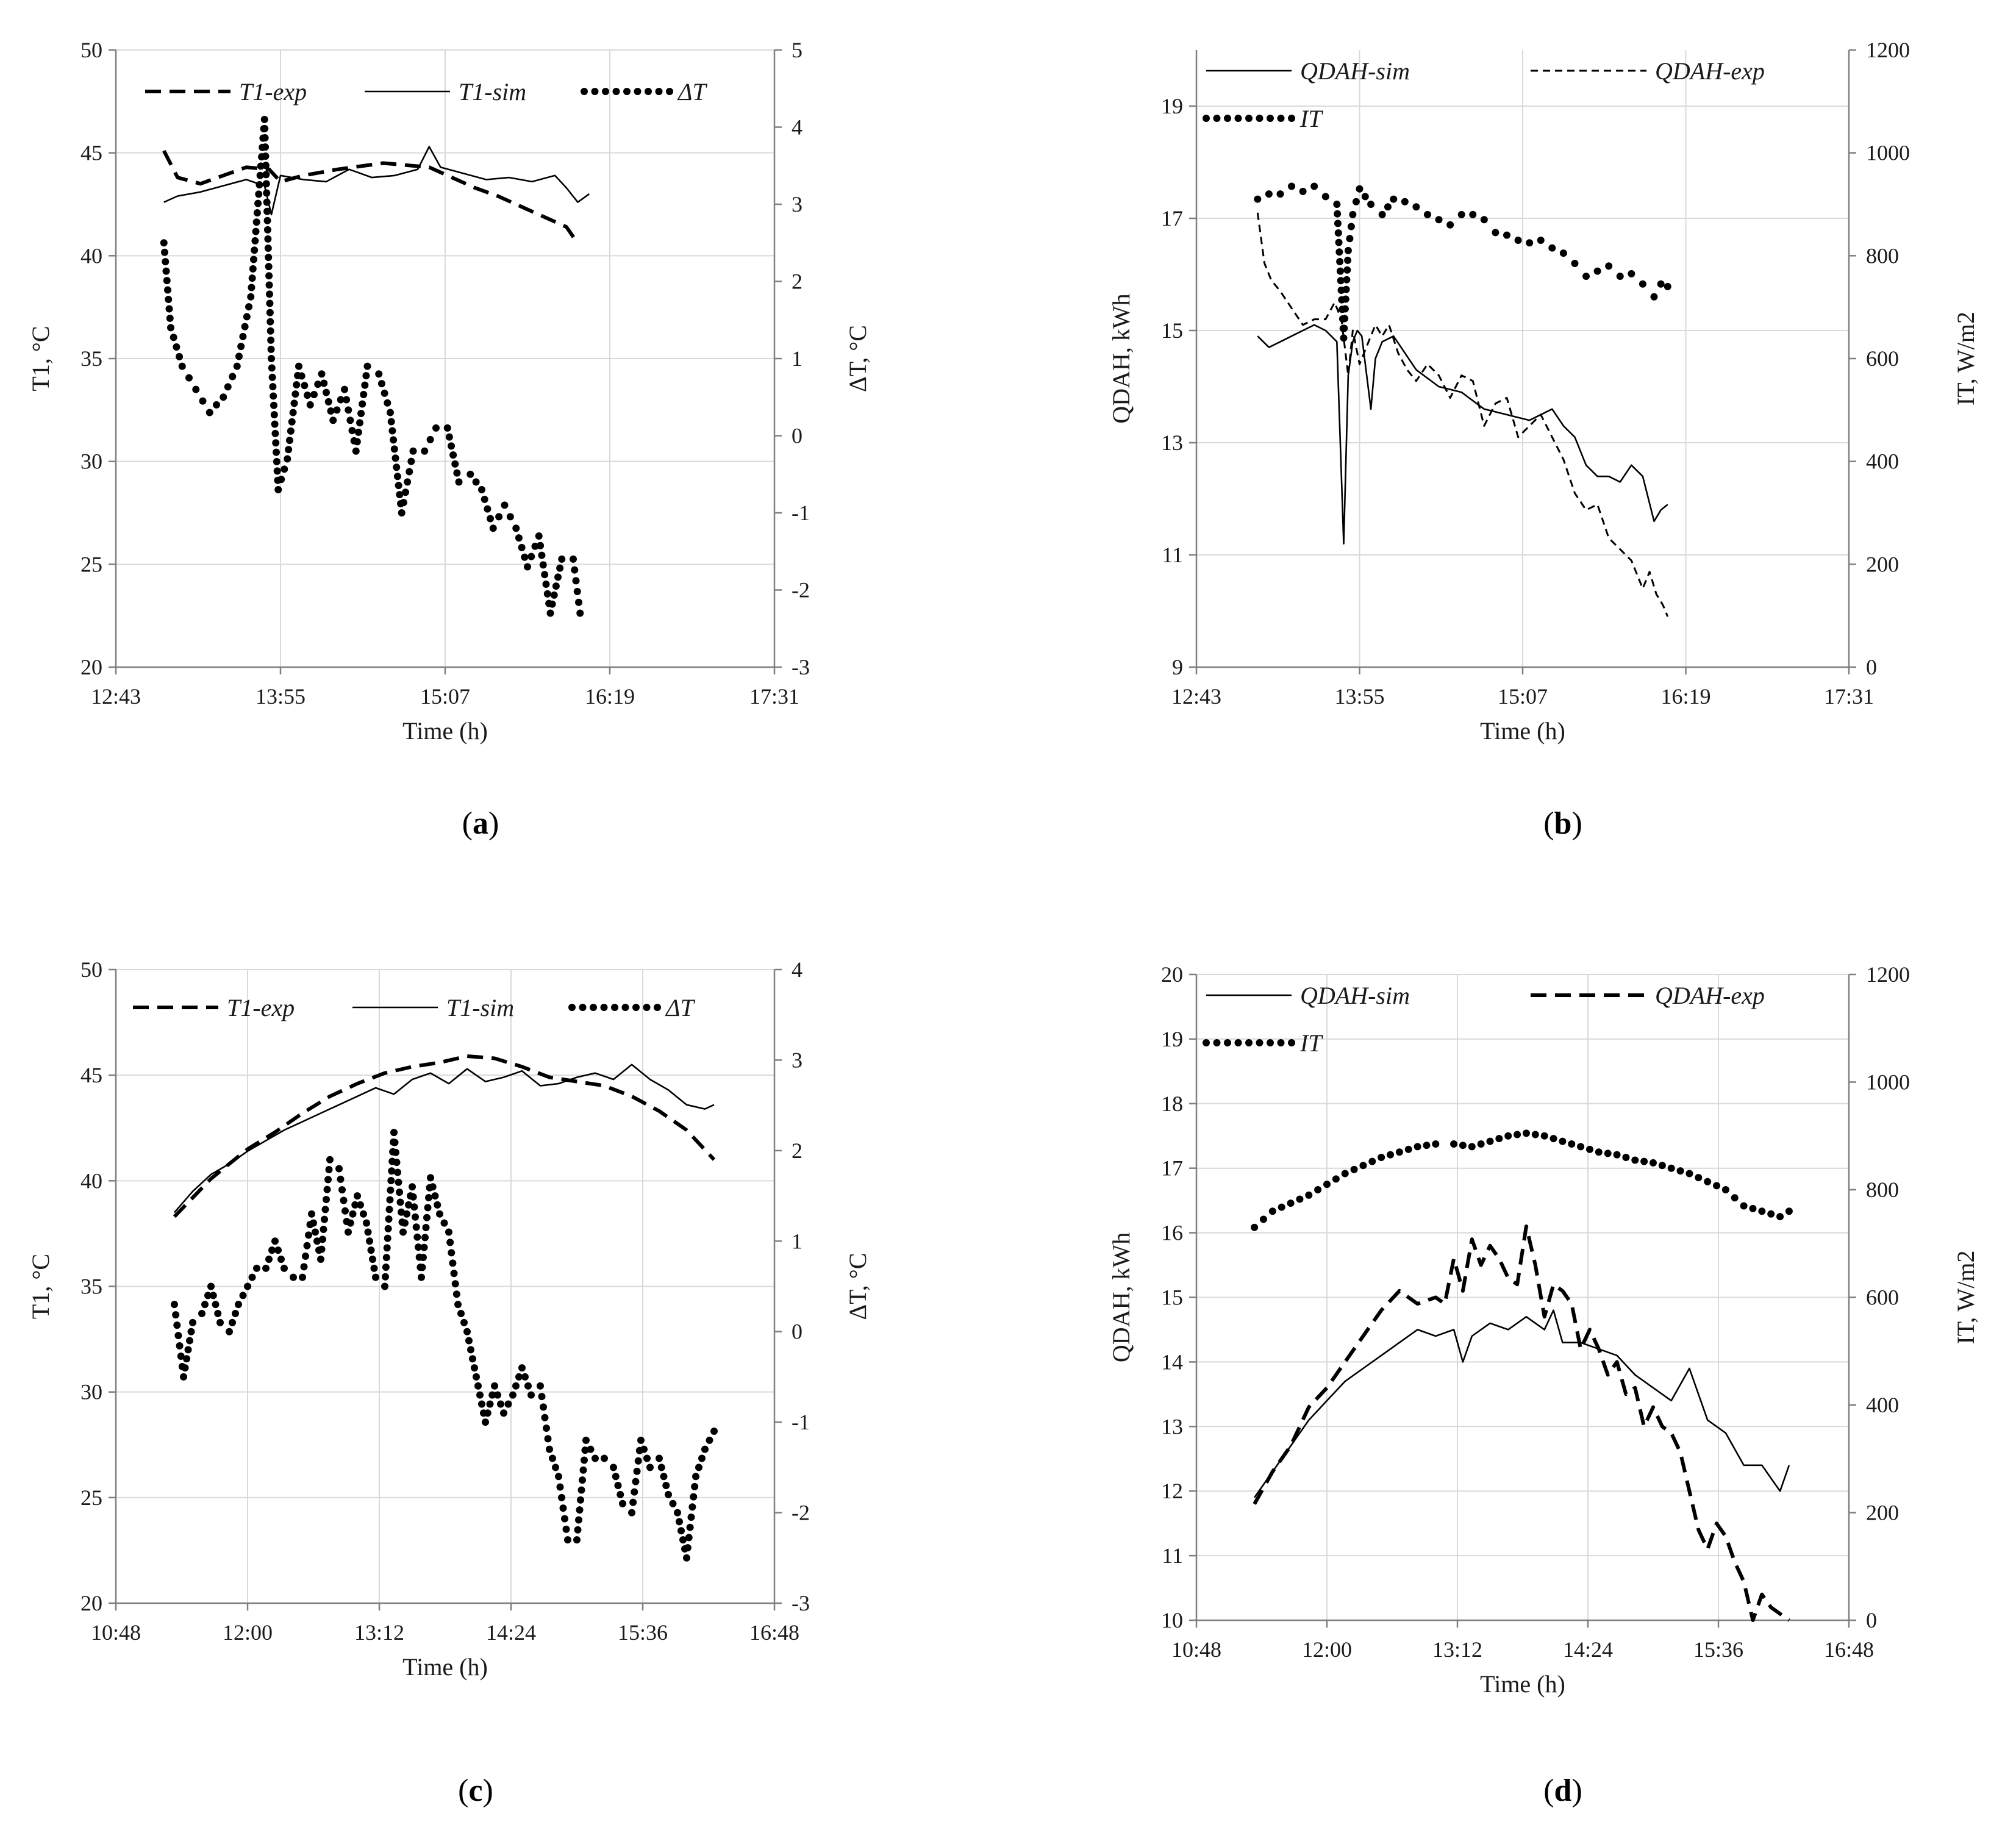 This screenshot has width=2016, height=1841. Describe the element at coordinates (797, 50) in the screenshot. I see `y2-tick-label: 5` at that location.